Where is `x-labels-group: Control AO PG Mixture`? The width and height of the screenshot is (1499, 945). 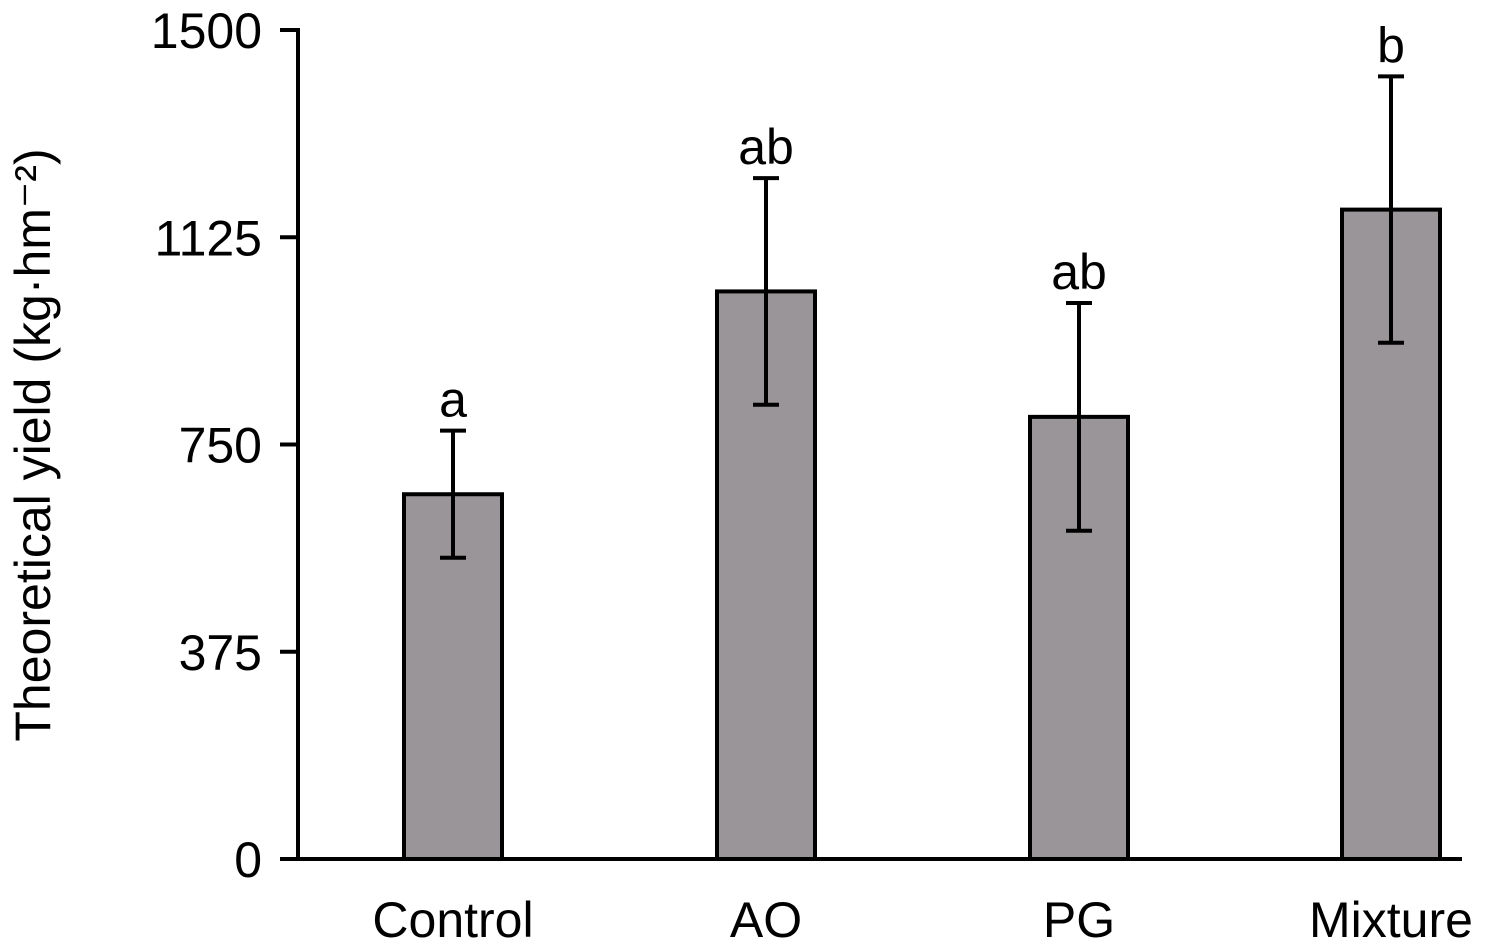 x-labels-group: Control AO PG Mixture is located at coordinates (922, 918).